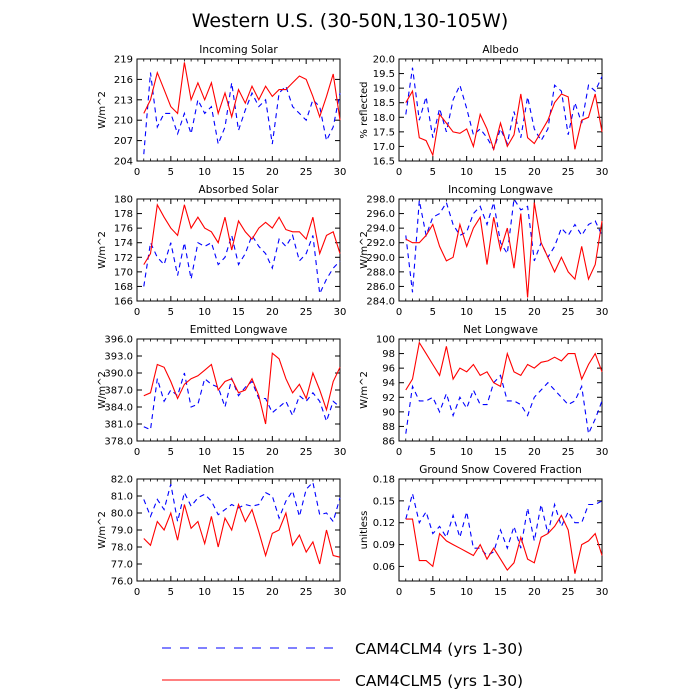 The image size is (700, 700). What do you see at coordinates (123, 258) in the screenshot?
I see `y-tick-label-absorbed-solar: 172` at bounding box center [123, 258].